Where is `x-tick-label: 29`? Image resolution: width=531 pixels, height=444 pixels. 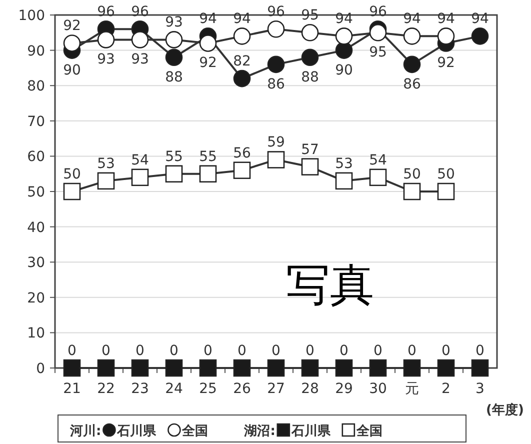 x-tick-label: 29 is located at coordinates (344, 389).